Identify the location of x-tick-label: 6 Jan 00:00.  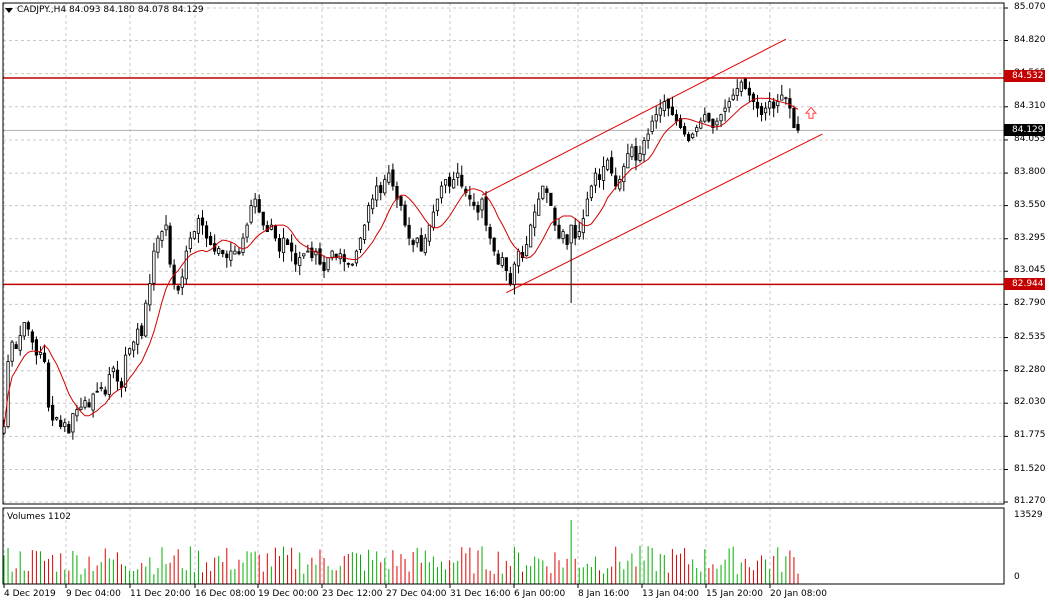
(540, 594).